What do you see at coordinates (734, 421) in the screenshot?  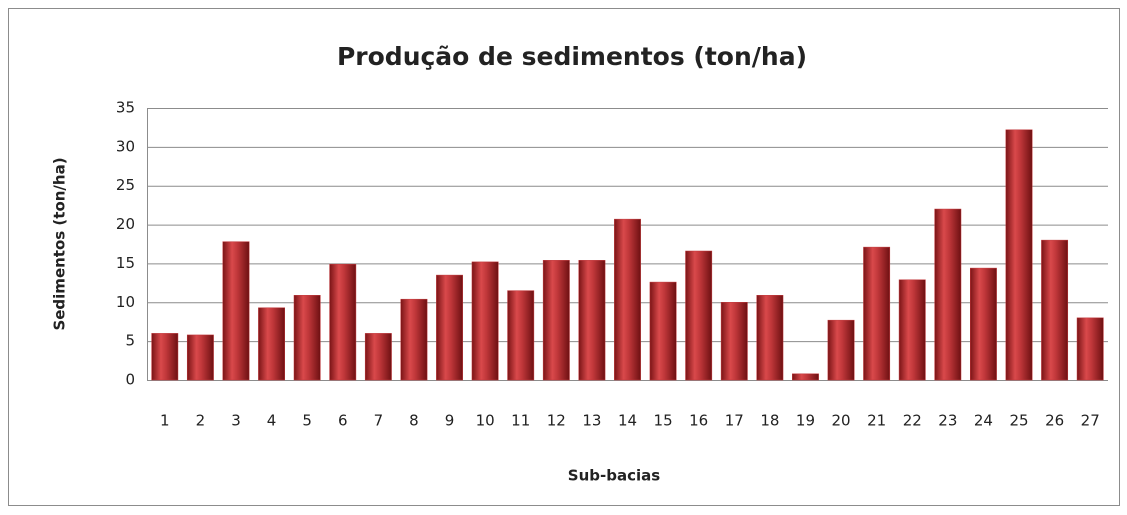 I see `x-tick-label: 17` at bounding box center [734, 421].